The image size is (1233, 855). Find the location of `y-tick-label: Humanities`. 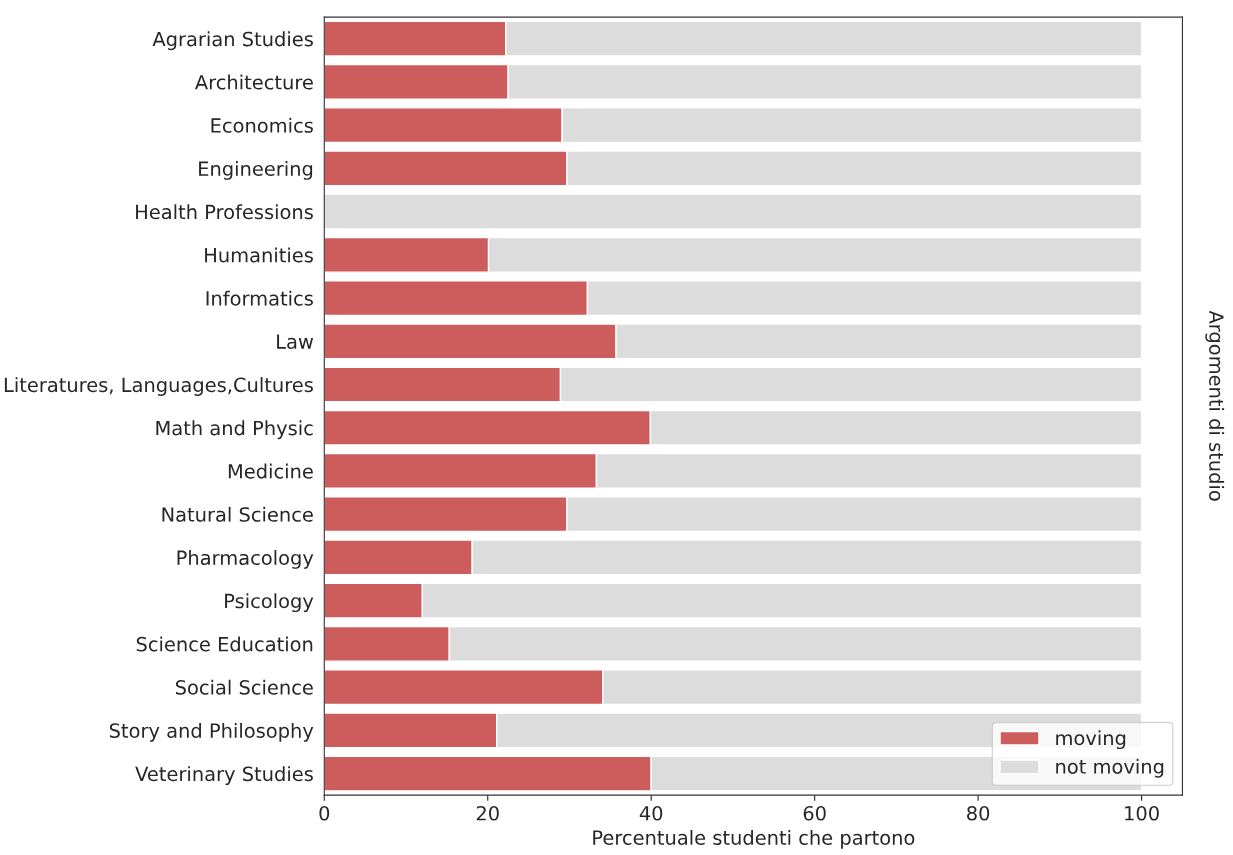

y-tick-label: Humanities is located at coordinates (259, 255).